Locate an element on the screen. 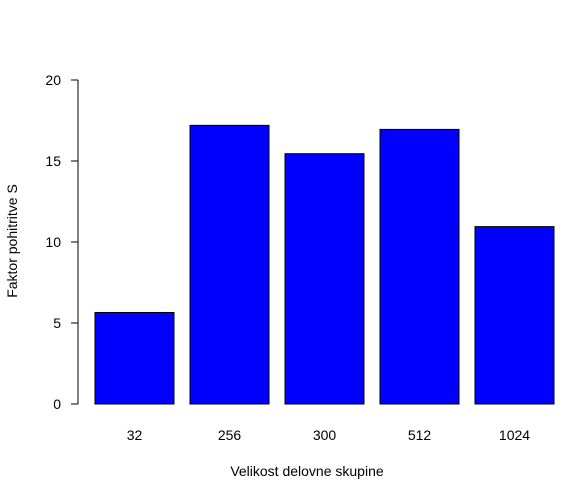 This screenshot has width=577, height=502. y-tick-label-10: 10 is located at coordinates (53, 242).